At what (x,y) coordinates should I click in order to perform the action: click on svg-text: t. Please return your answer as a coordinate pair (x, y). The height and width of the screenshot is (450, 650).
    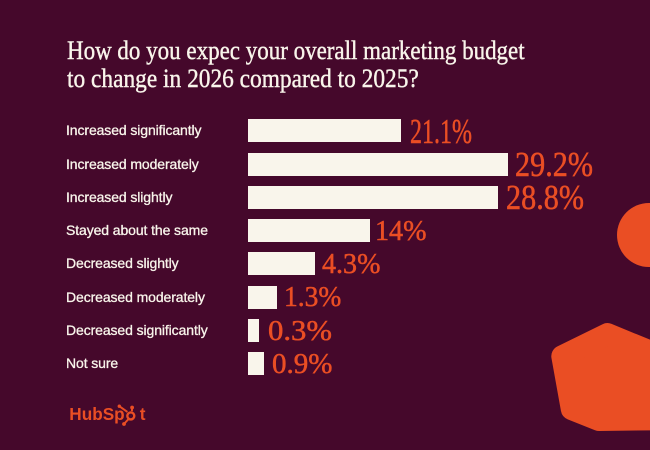
    Looking at the image, I should click on (143, 414).